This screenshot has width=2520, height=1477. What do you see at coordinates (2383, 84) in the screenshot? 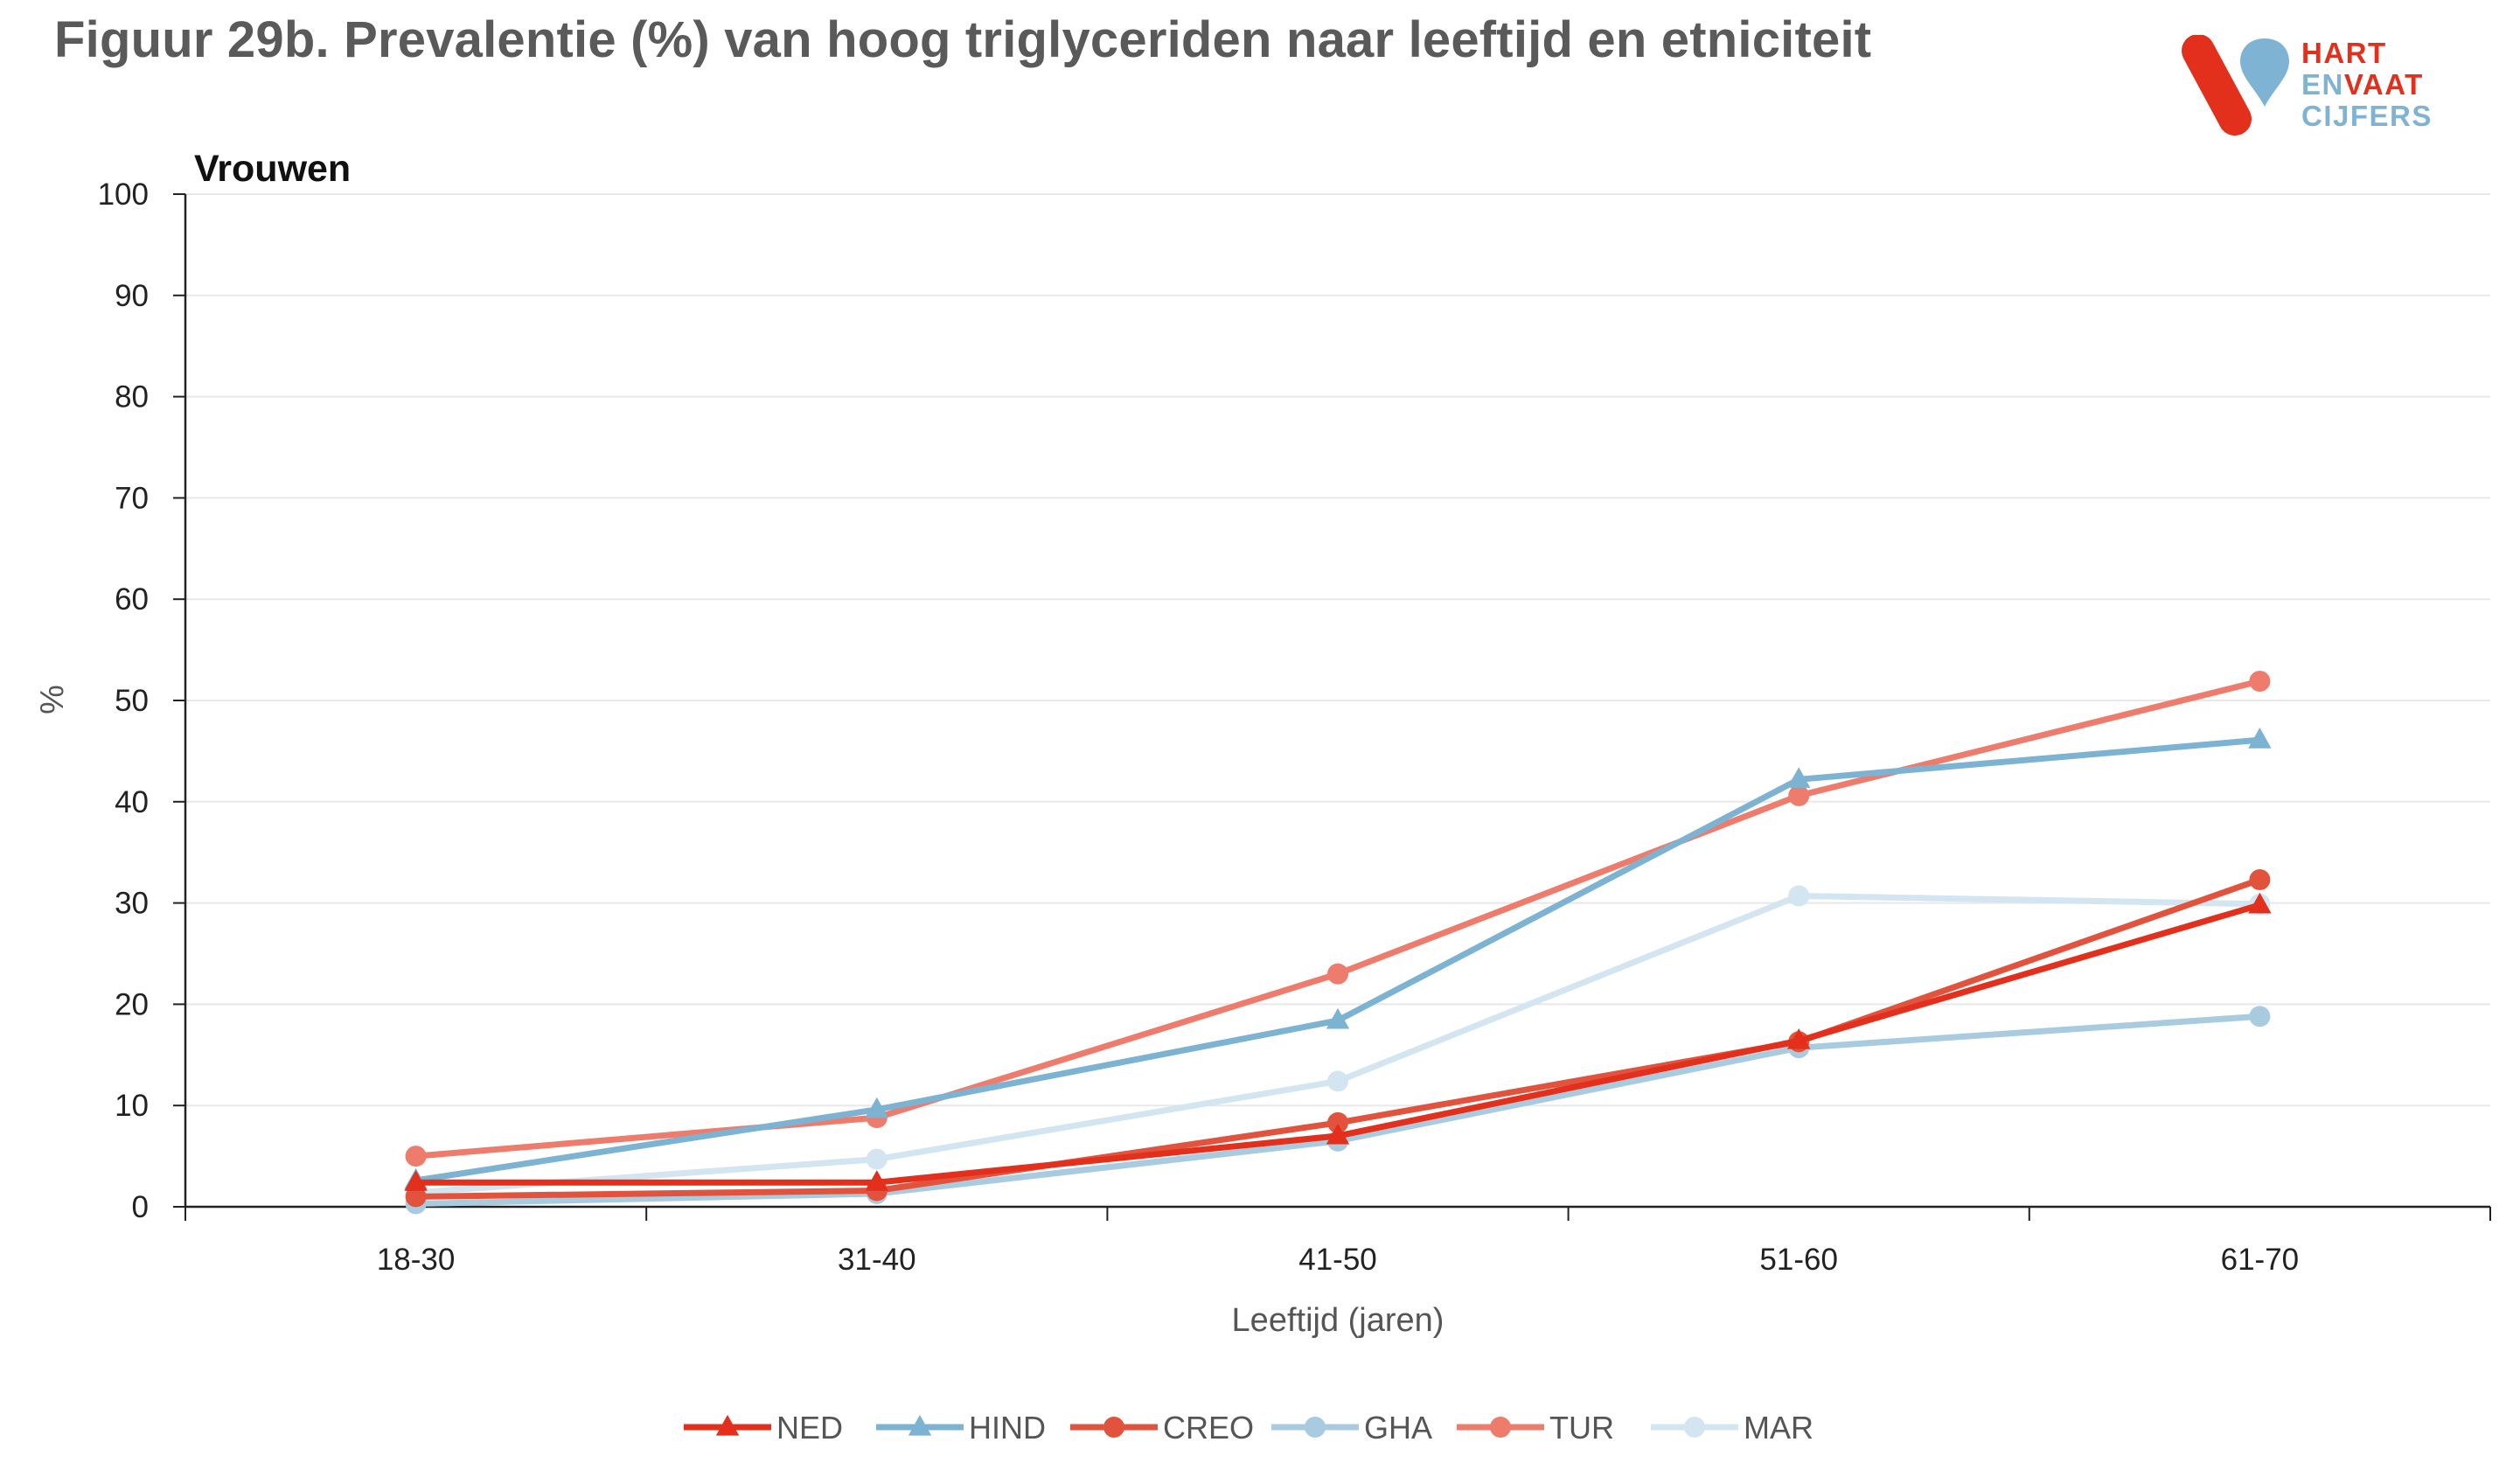
I see `logo-text-vaat: VAAT` at bounding box center [2383, 84].